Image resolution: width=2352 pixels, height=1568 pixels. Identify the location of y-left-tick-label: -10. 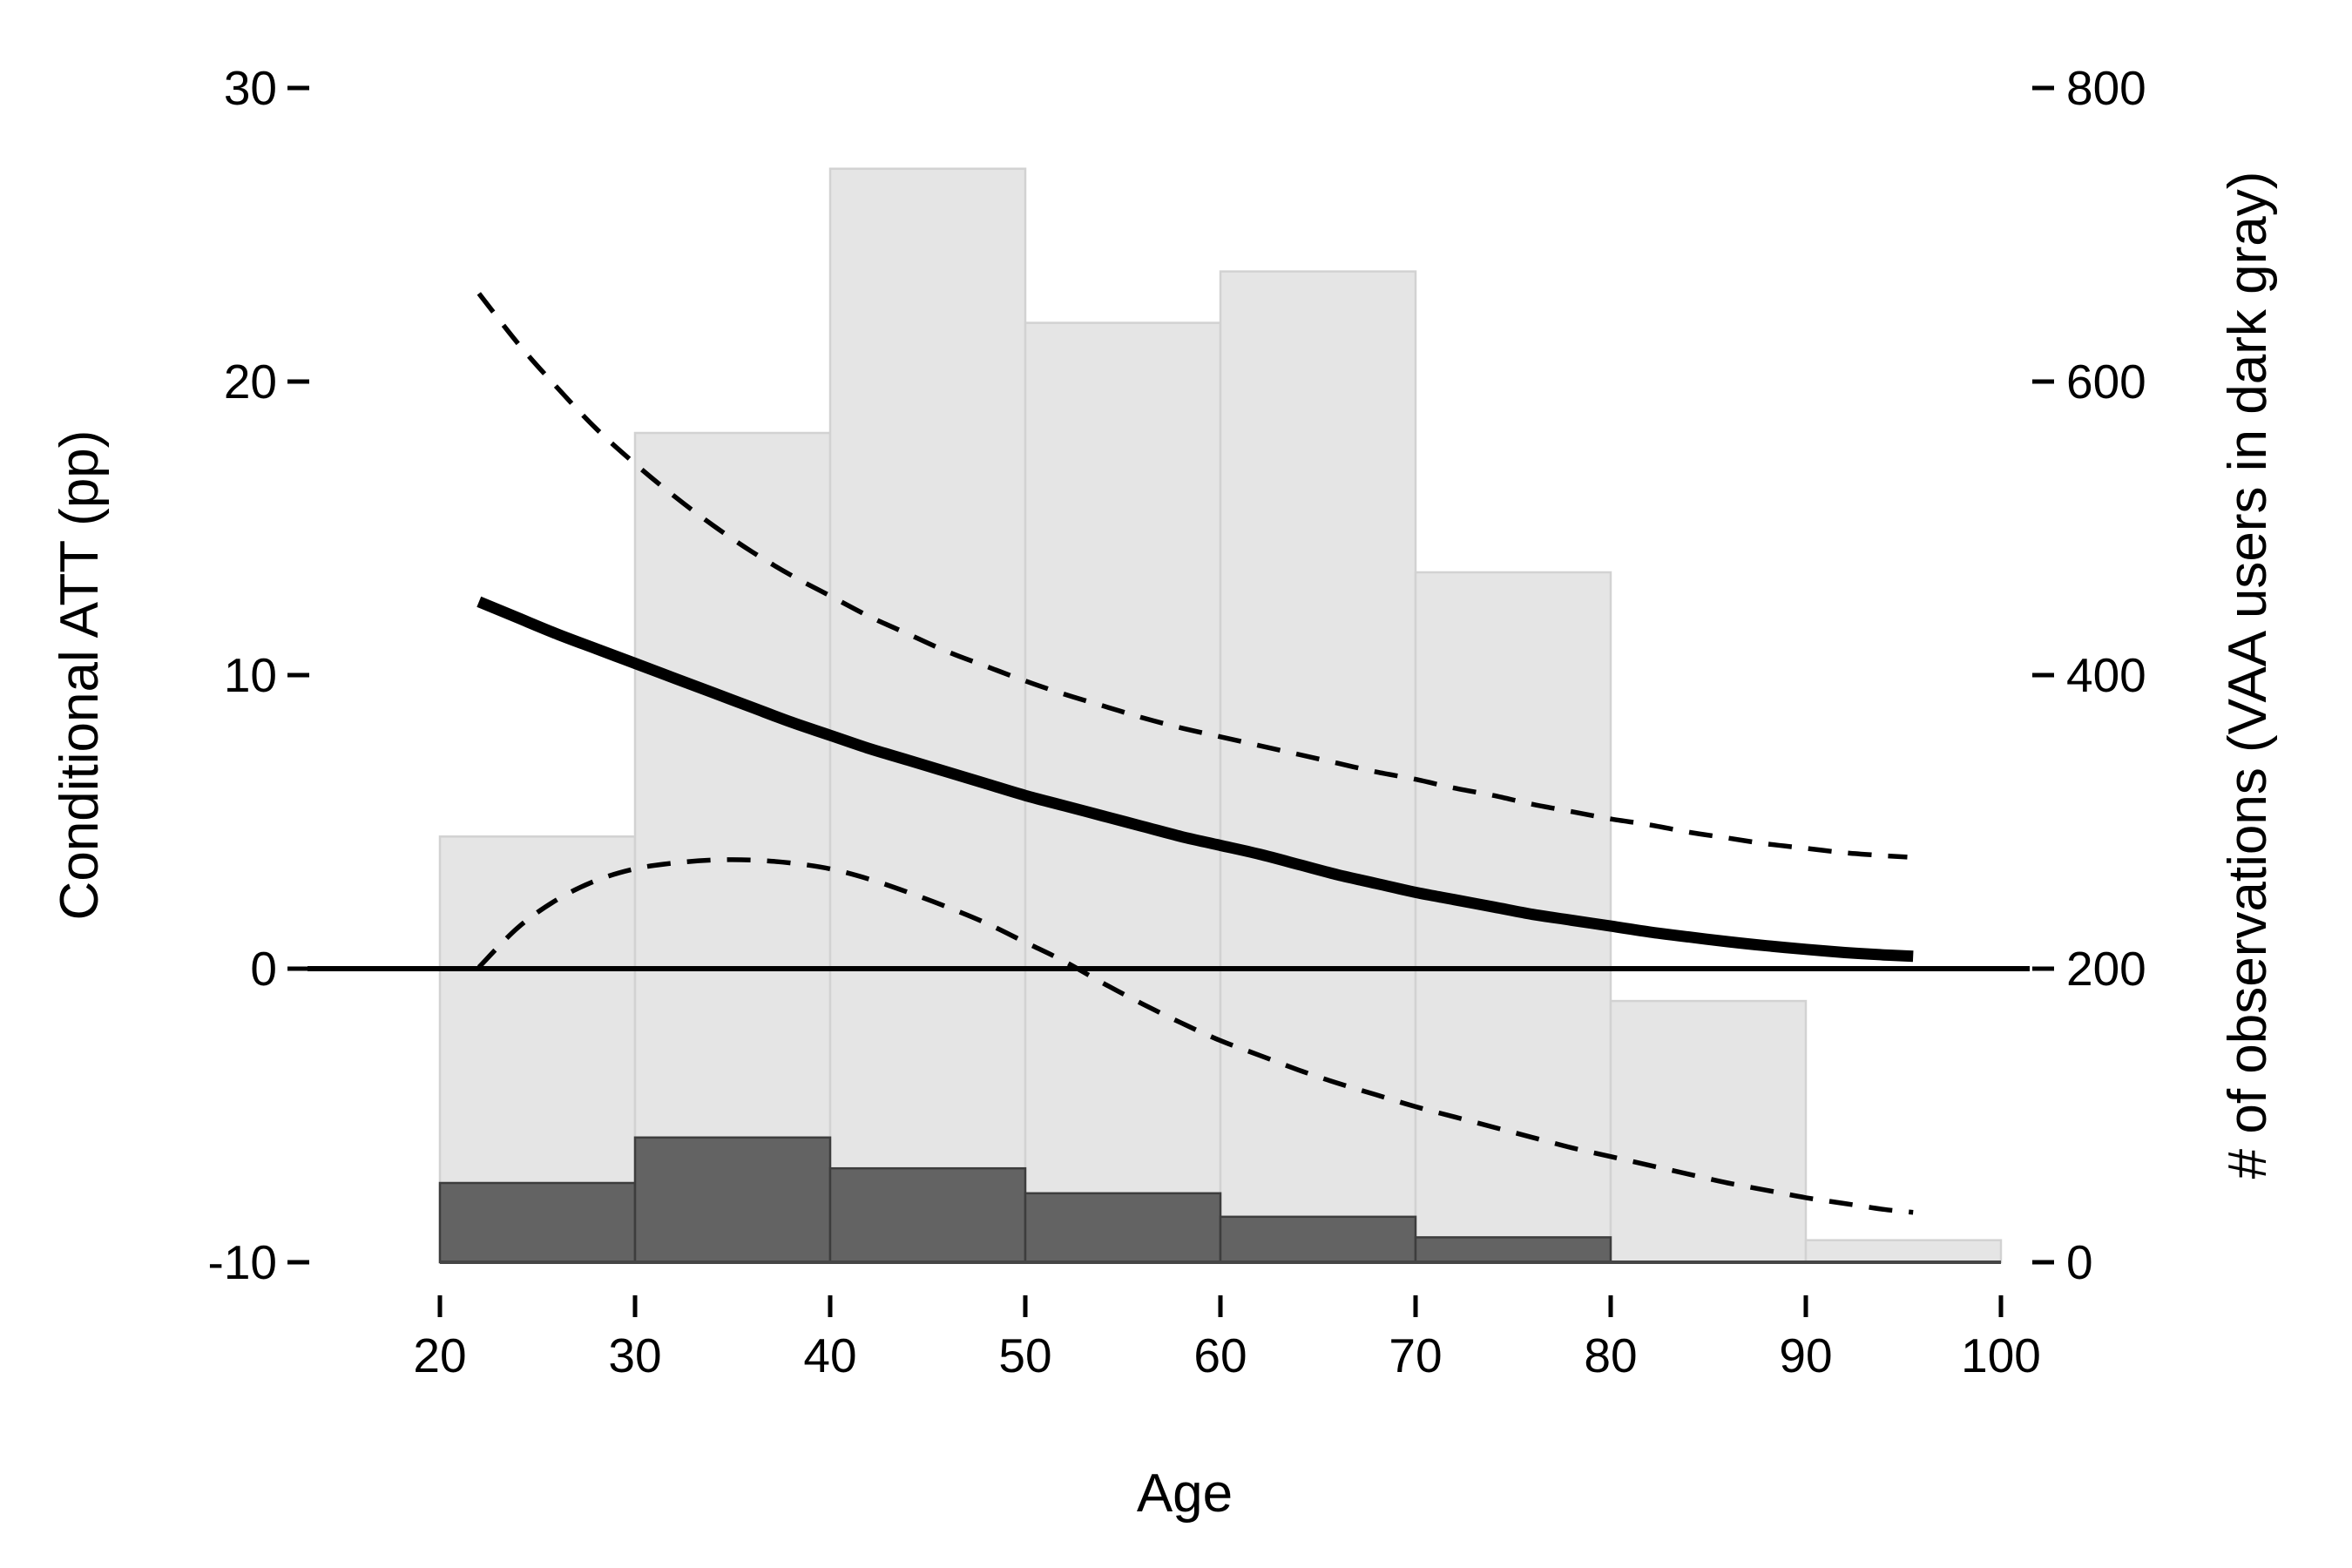
(243, 1262).